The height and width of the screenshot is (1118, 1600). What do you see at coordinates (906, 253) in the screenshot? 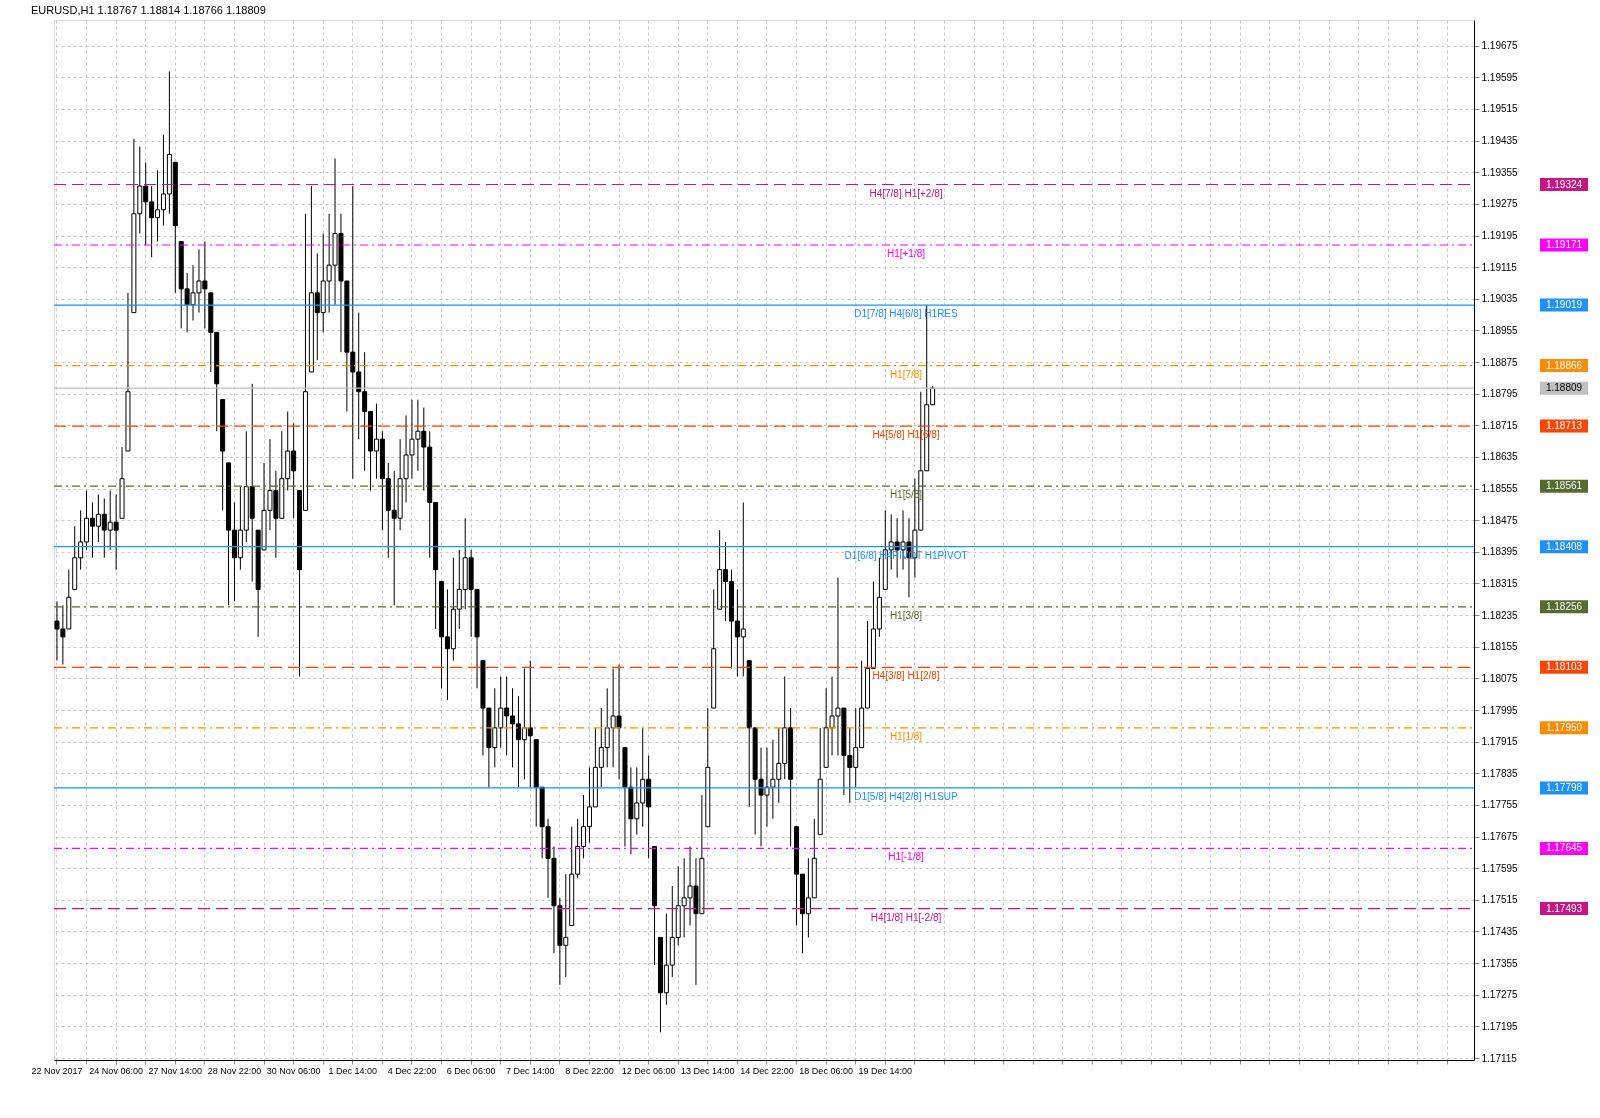
I see `ref-line-label: H1[+1/8]` at bounding box center [906, 253].